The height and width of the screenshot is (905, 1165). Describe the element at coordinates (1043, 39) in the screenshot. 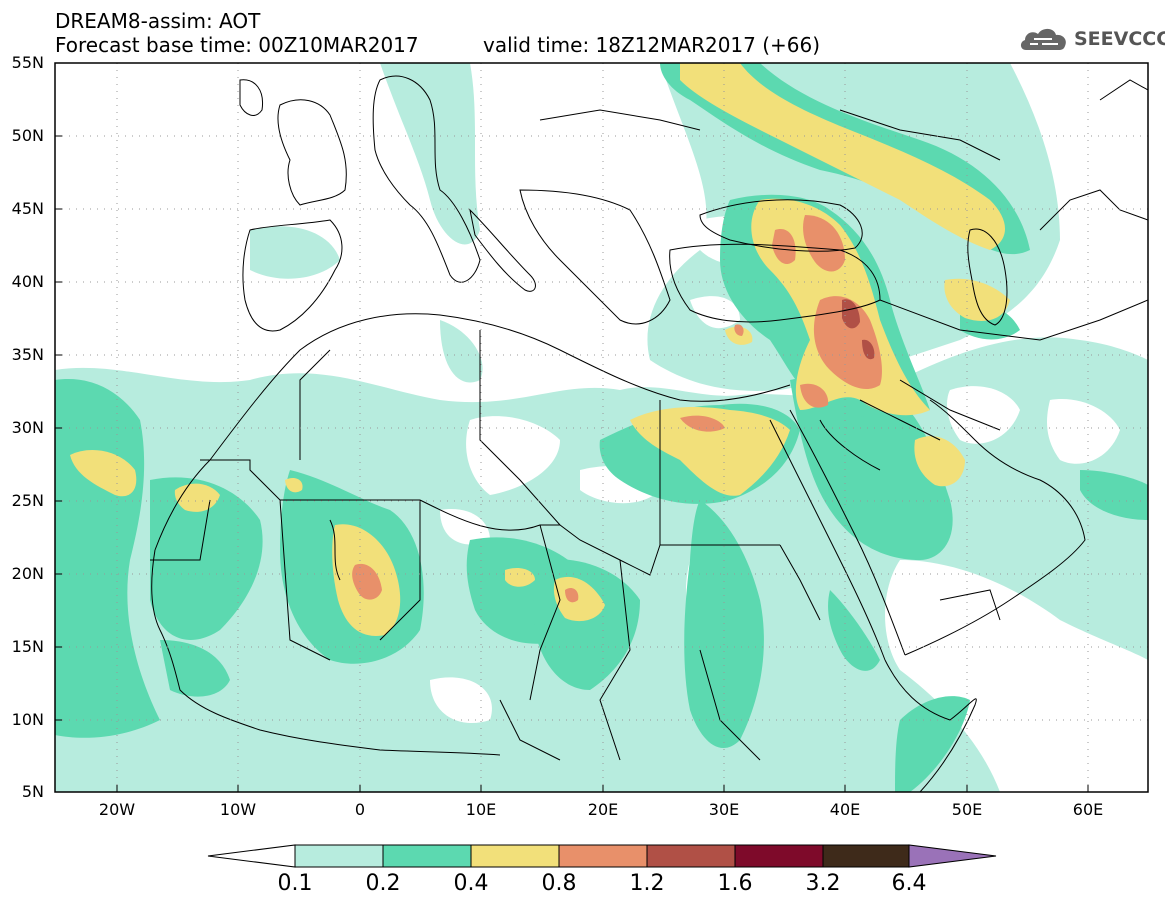

I see `cloud-icon` at that location.